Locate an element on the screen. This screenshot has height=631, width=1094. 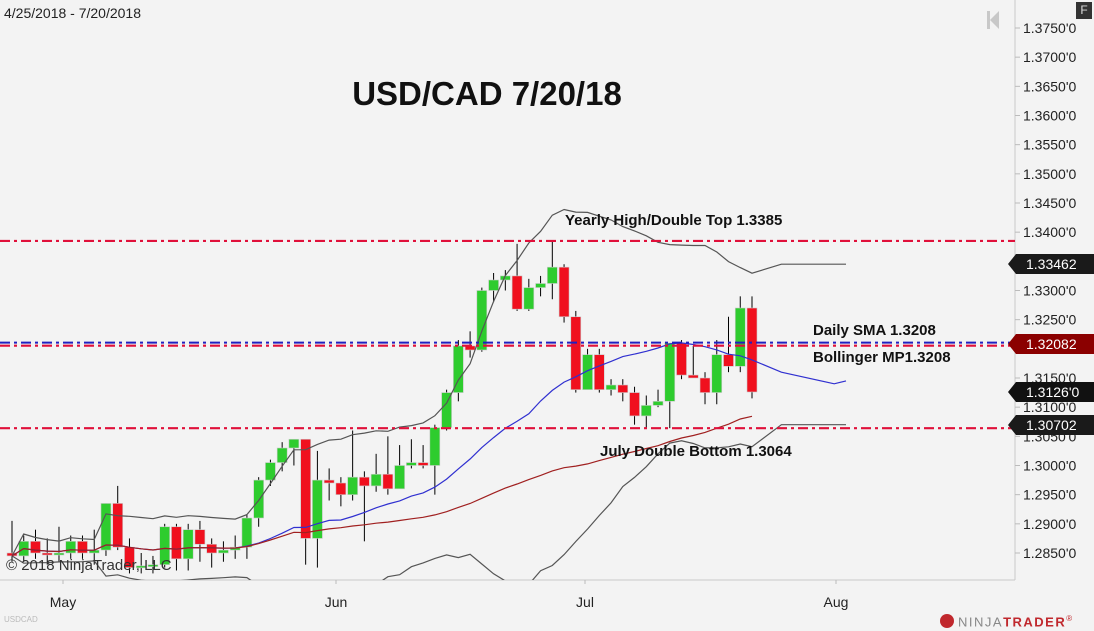
price-marker: 1.3126'0 is located at coordinates (1051, 391).